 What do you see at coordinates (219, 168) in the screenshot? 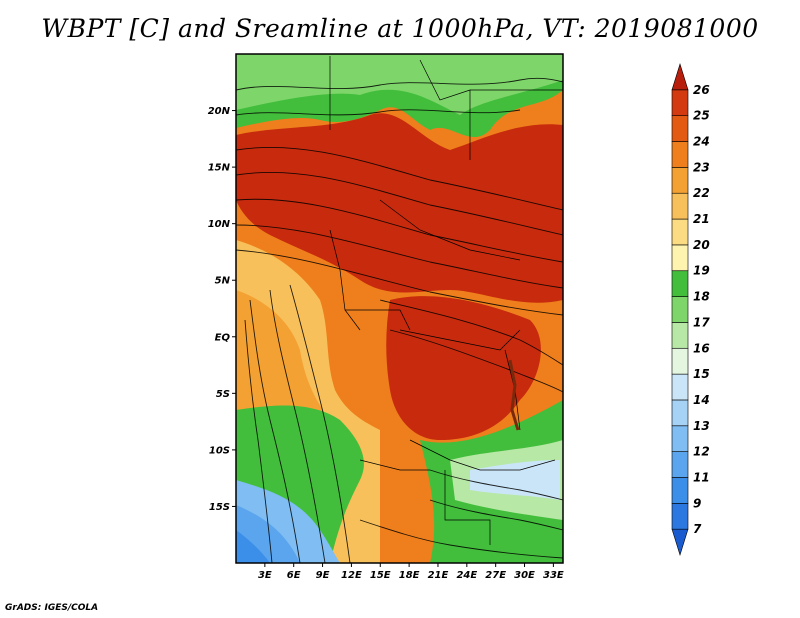
I see `lat-tick-label: 15N` at bounding box center [219, 168].